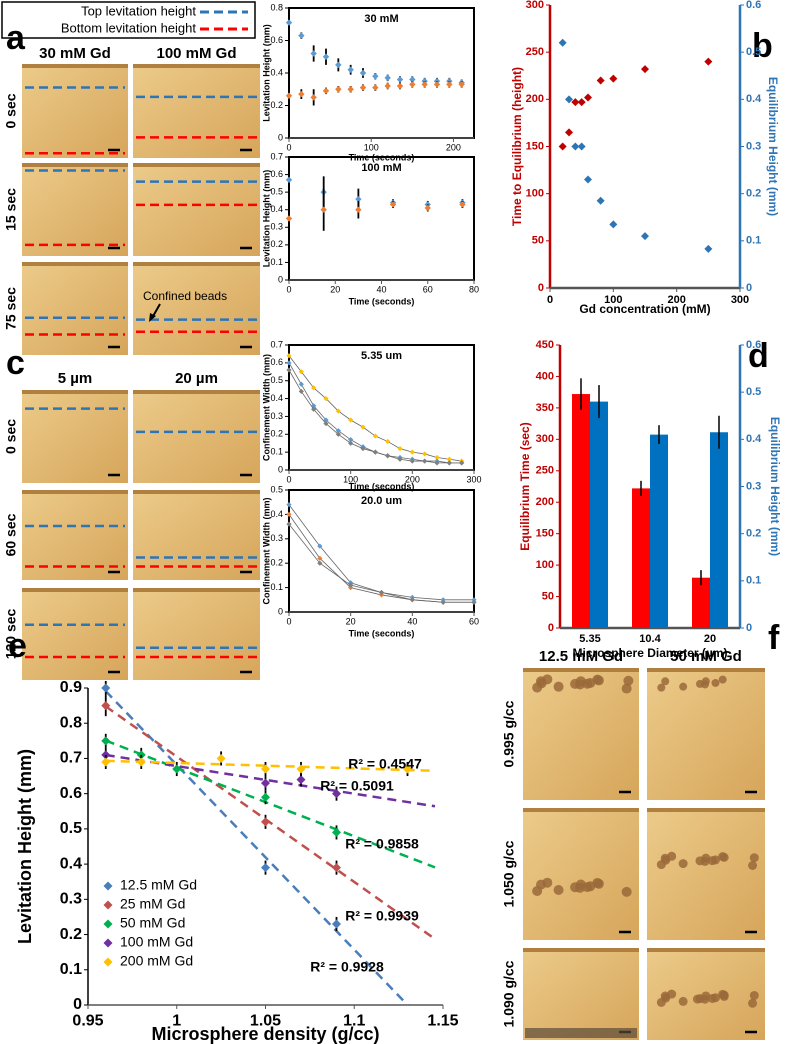 Image resolution: width=785 pixels, height=1044 pixels. I want to click on row-label: 1.090 g/cc, so click(509, 993).